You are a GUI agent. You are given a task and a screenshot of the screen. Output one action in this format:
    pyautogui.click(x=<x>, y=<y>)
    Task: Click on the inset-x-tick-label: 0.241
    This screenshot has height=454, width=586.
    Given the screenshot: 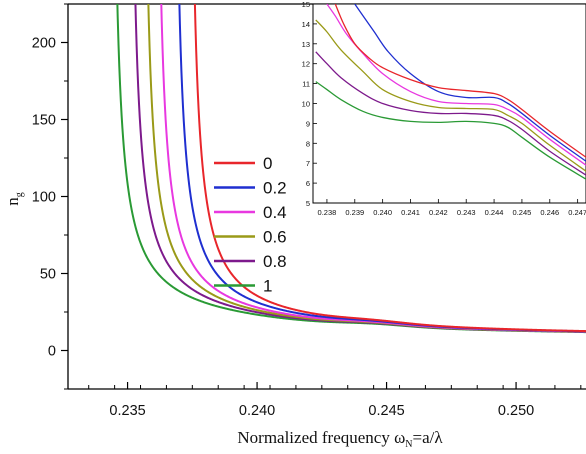 What is the action you would take?
    pyautogui.click(x=410, y=212)
    